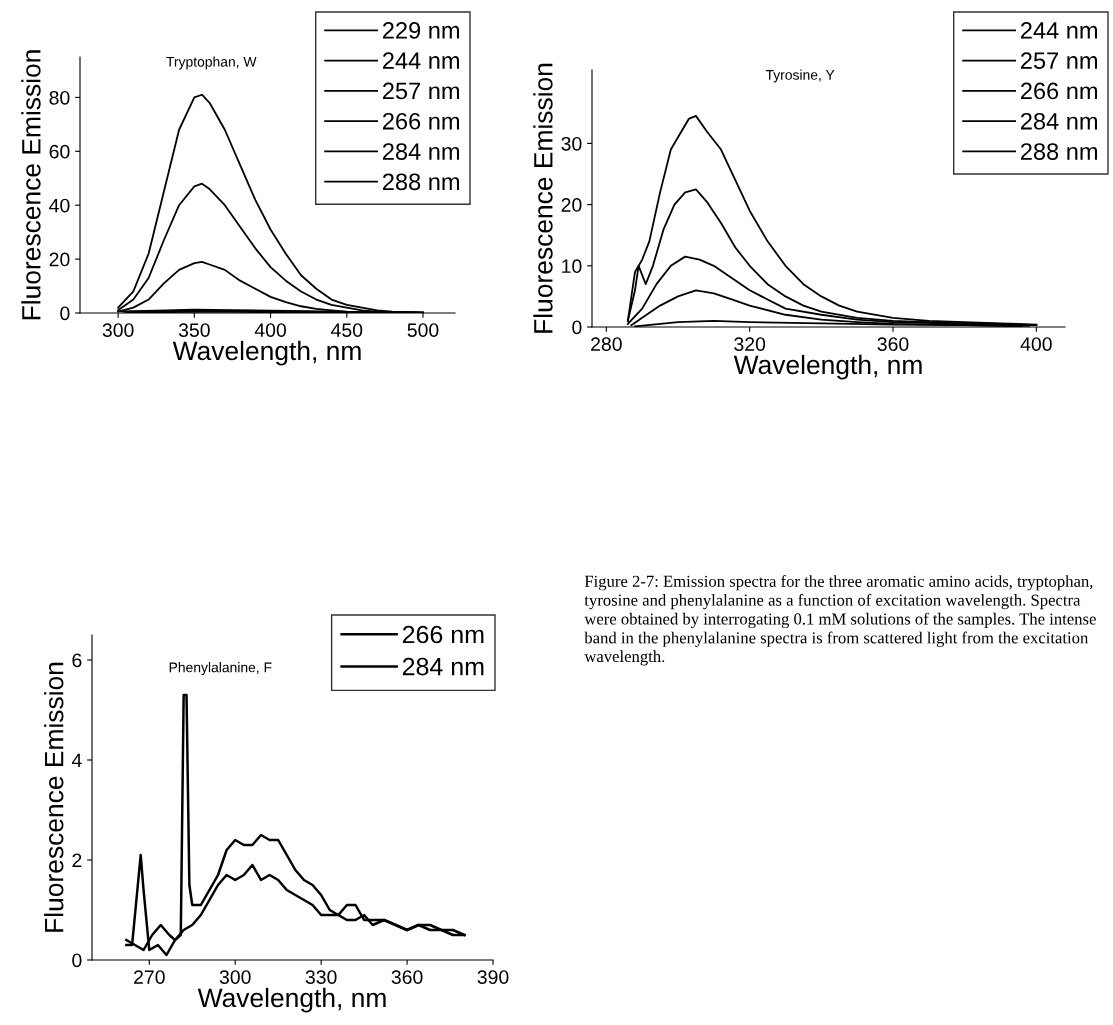 The image size is (1113, 1025). What do you see at coordinates (59, 97) in the screenshot?
I see `y-tick-label: 80` at bounding box center [59, 97].